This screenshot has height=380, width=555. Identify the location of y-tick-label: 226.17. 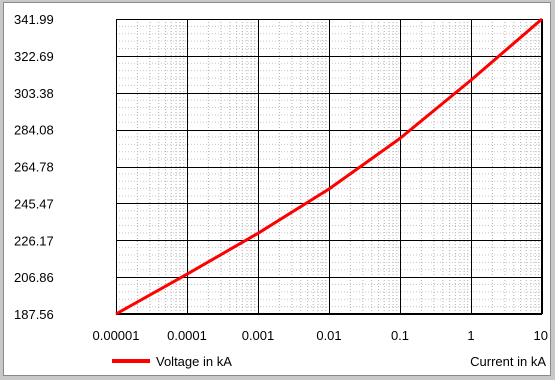
(34, 240).